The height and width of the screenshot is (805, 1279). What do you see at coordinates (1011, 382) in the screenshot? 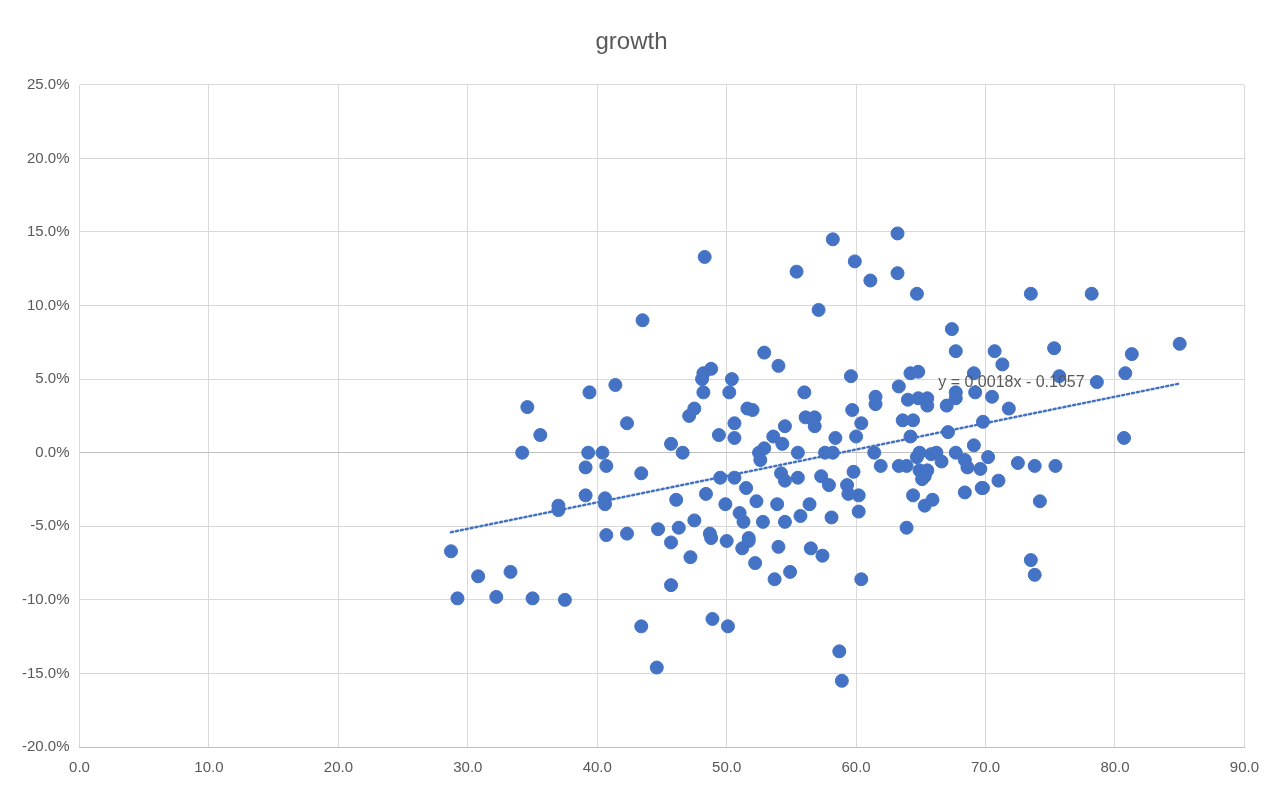
I see `annotation: y = 0.0018x - 0.1057` at bounding box center [1011, 382].